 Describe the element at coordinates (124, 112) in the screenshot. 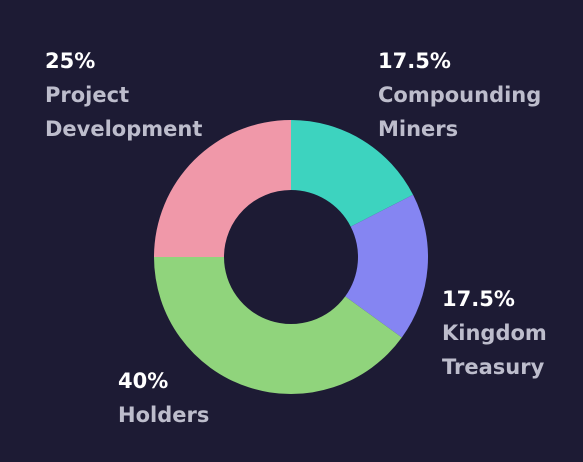

I see `category-label: Project Development` at that location.